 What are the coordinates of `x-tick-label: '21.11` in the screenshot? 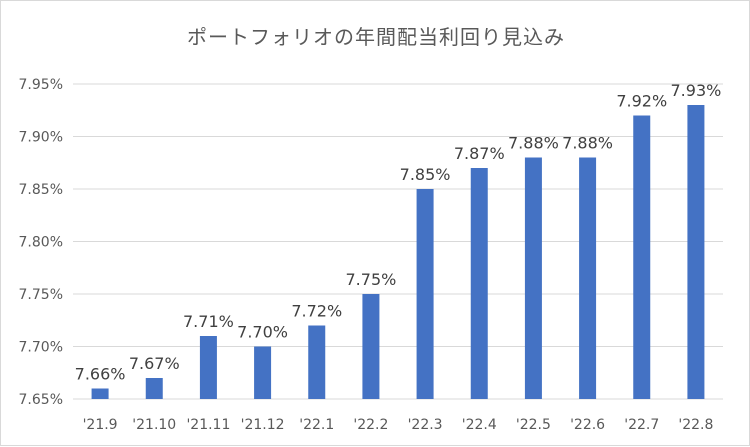 It's located at (208, 425).